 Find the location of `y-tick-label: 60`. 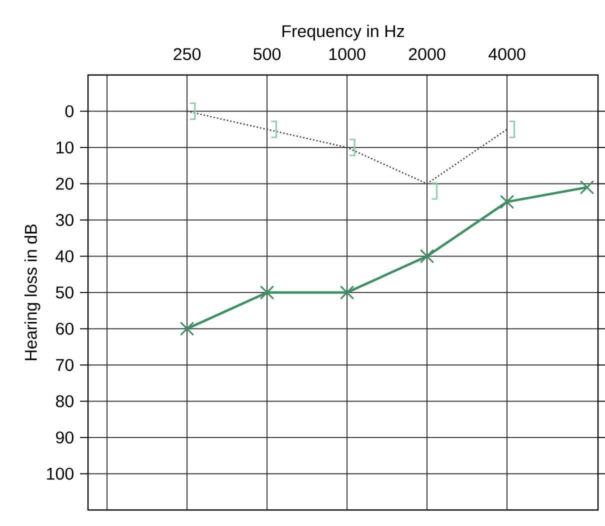

y-tick-label: 60 is located at coordinates (65, 328).